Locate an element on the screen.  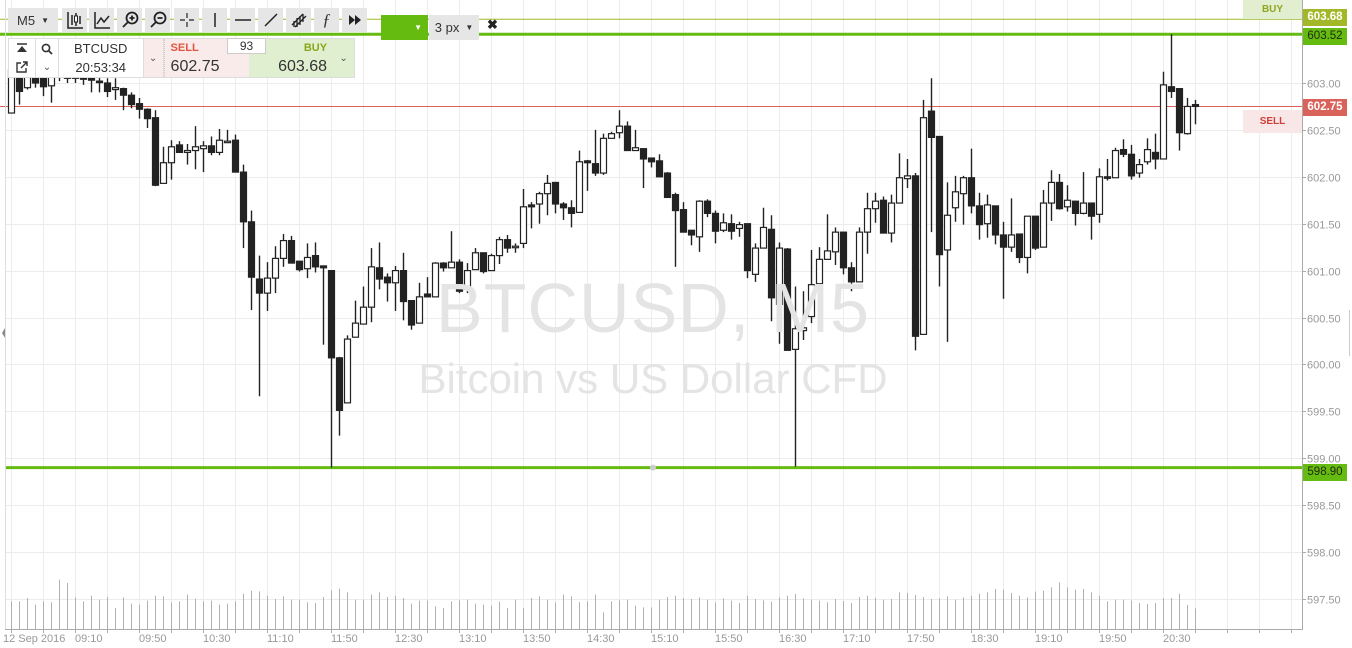
y-tick-label: 601.50 is located at coordinates (1324, 226).